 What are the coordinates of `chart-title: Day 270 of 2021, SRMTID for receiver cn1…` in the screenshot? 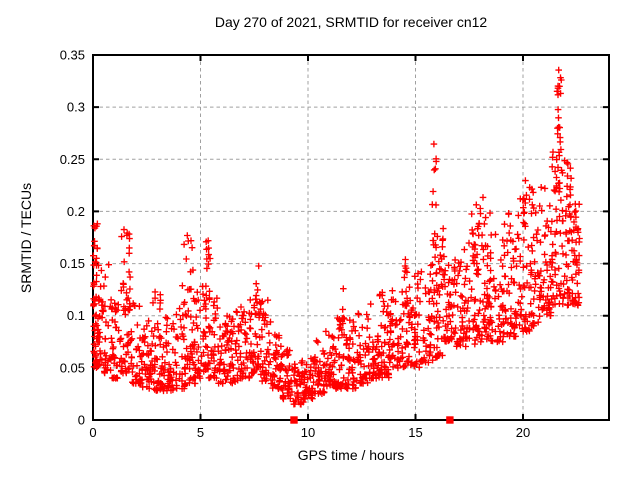 It's located at (351, 22).